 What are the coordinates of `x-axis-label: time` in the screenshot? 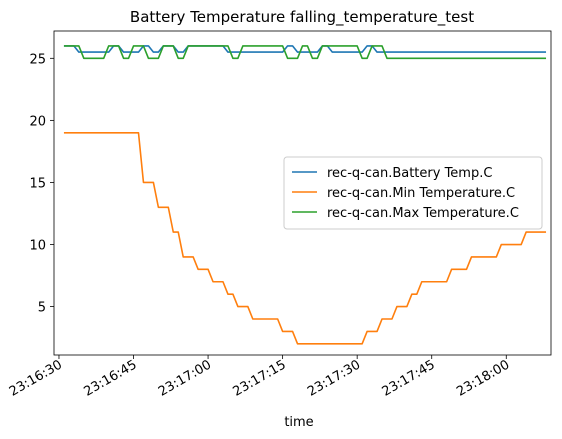 It's located at (298, 422).